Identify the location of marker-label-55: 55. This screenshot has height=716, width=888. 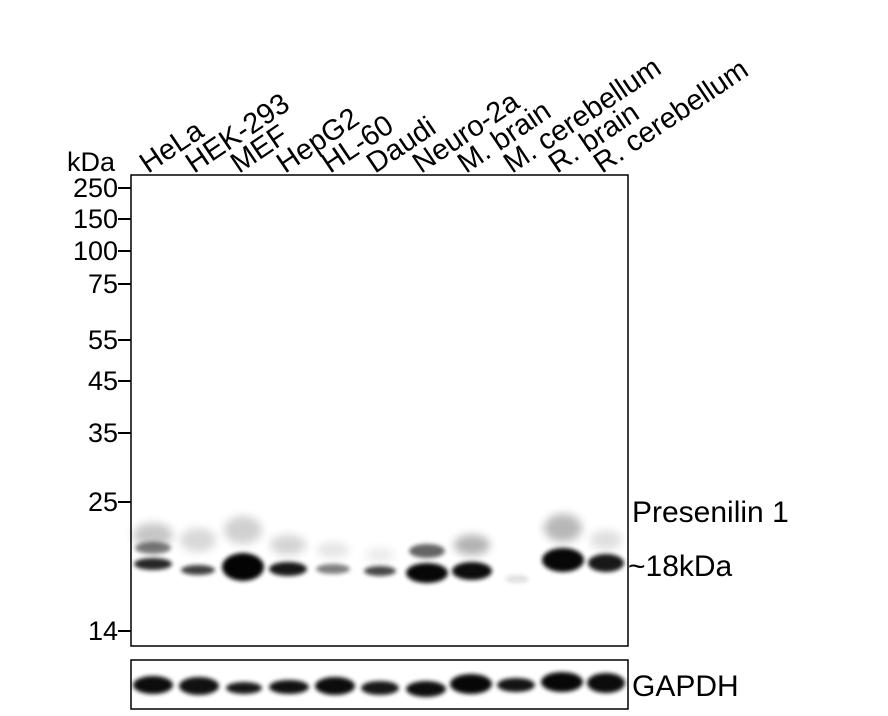
(103, 340).